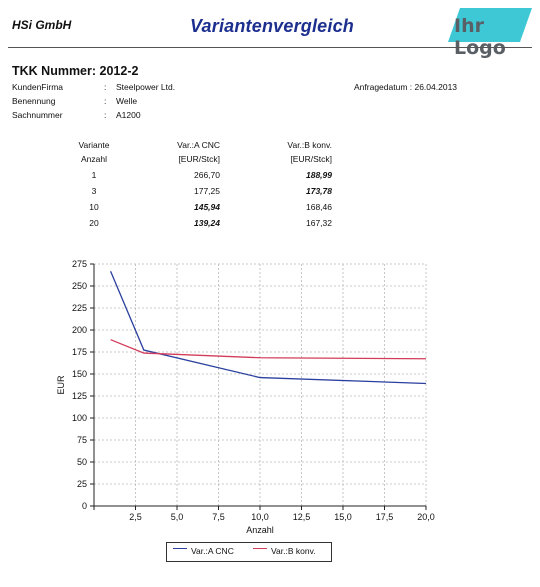 The width and height of the screenshot is (540, 587). What do you see at coordinates (212, 551) in the screenshot?
I see `legend-label-var-a: Var.:A CNC` at bounding box center [212, 551].